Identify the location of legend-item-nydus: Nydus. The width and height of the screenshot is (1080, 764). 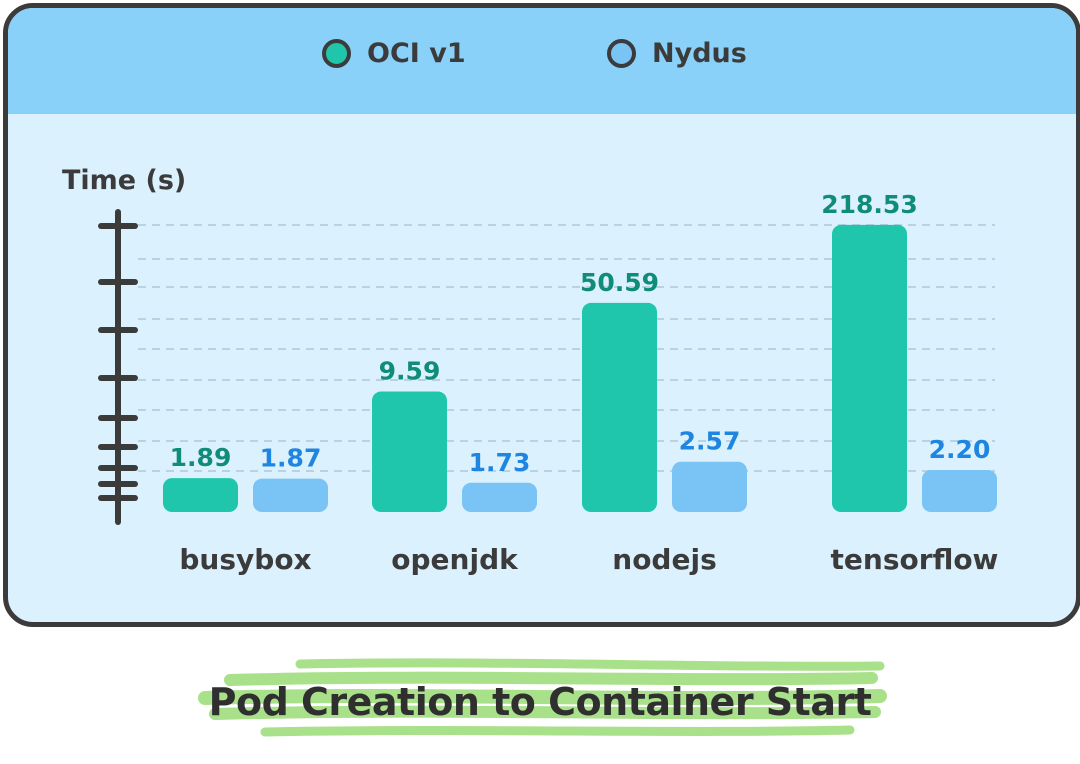
(677, 53).